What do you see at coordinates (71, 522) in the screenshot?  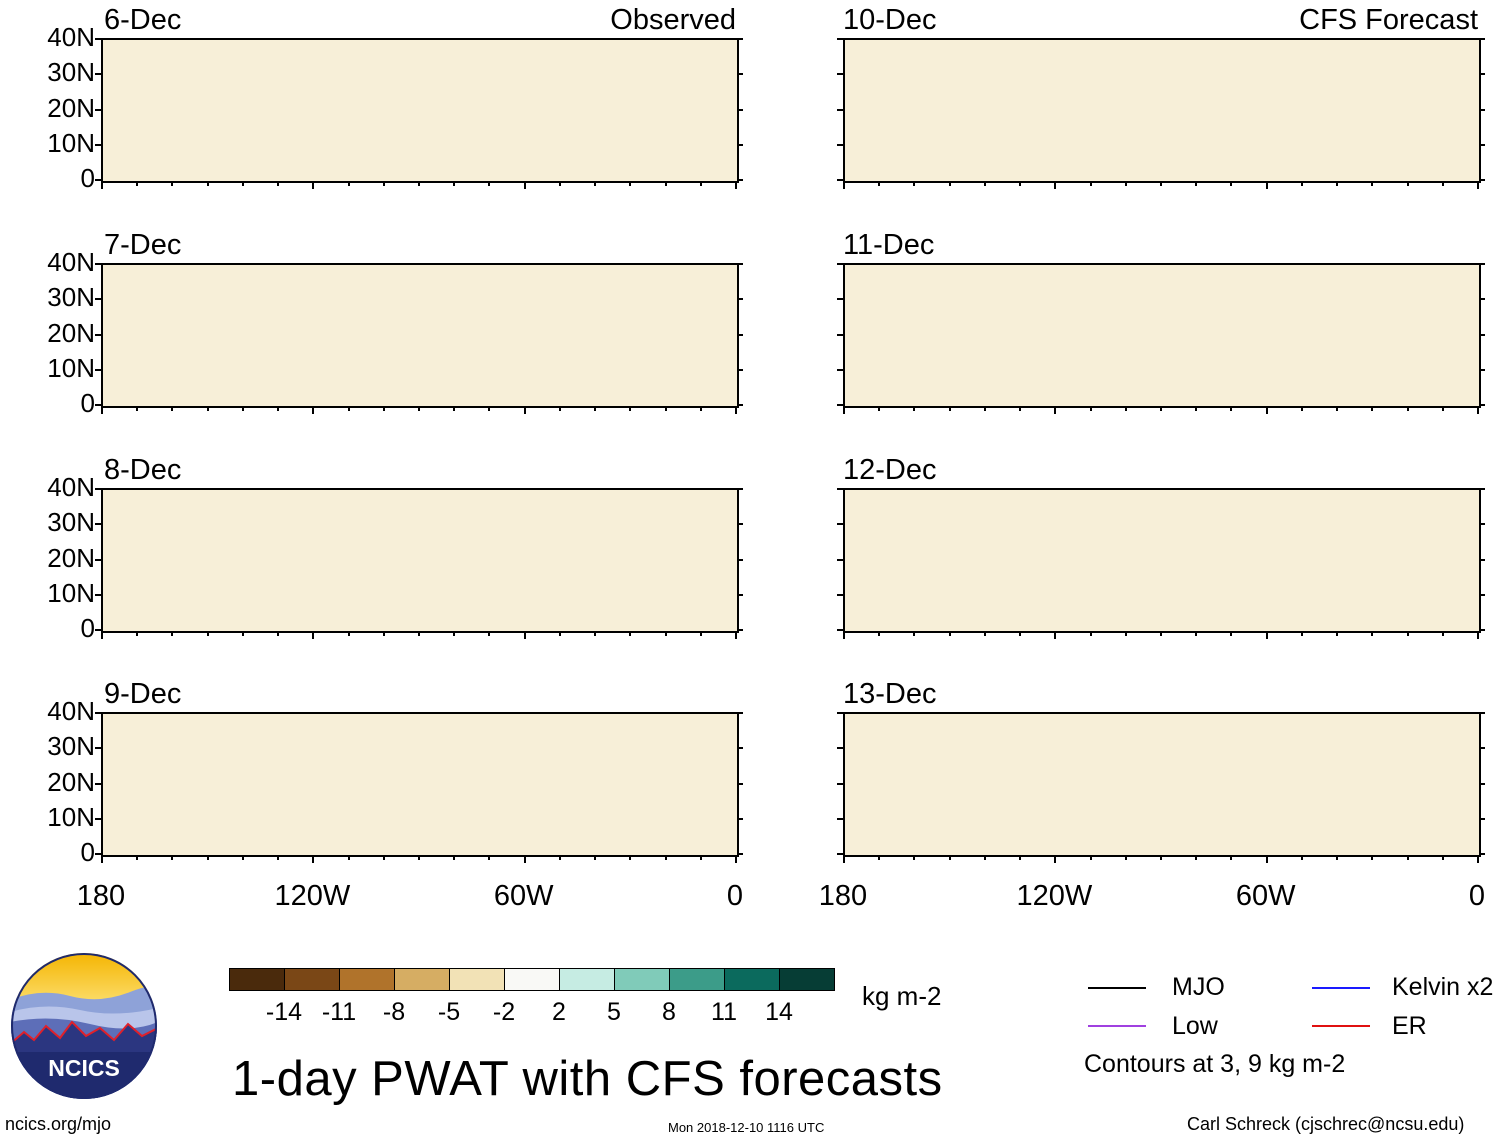 I see `lat-label: 30N` at bounding box center [71, 522].